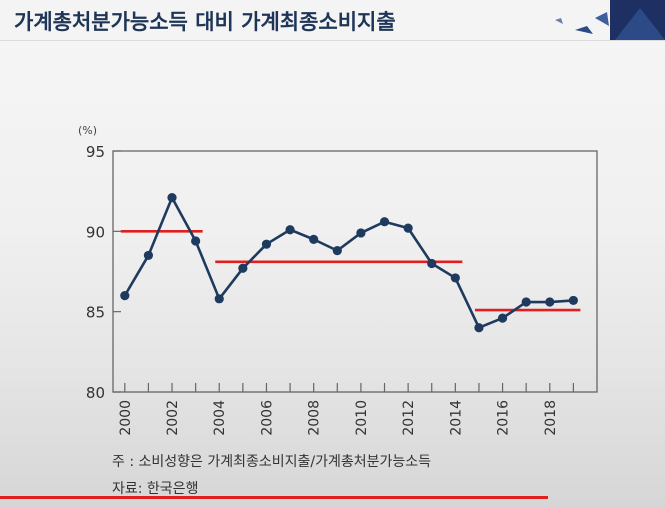 The image size is (665, 508). Describe the element at coordinates (95, 393) in the screenshot. I see `y-tick-label: 80` at that location.